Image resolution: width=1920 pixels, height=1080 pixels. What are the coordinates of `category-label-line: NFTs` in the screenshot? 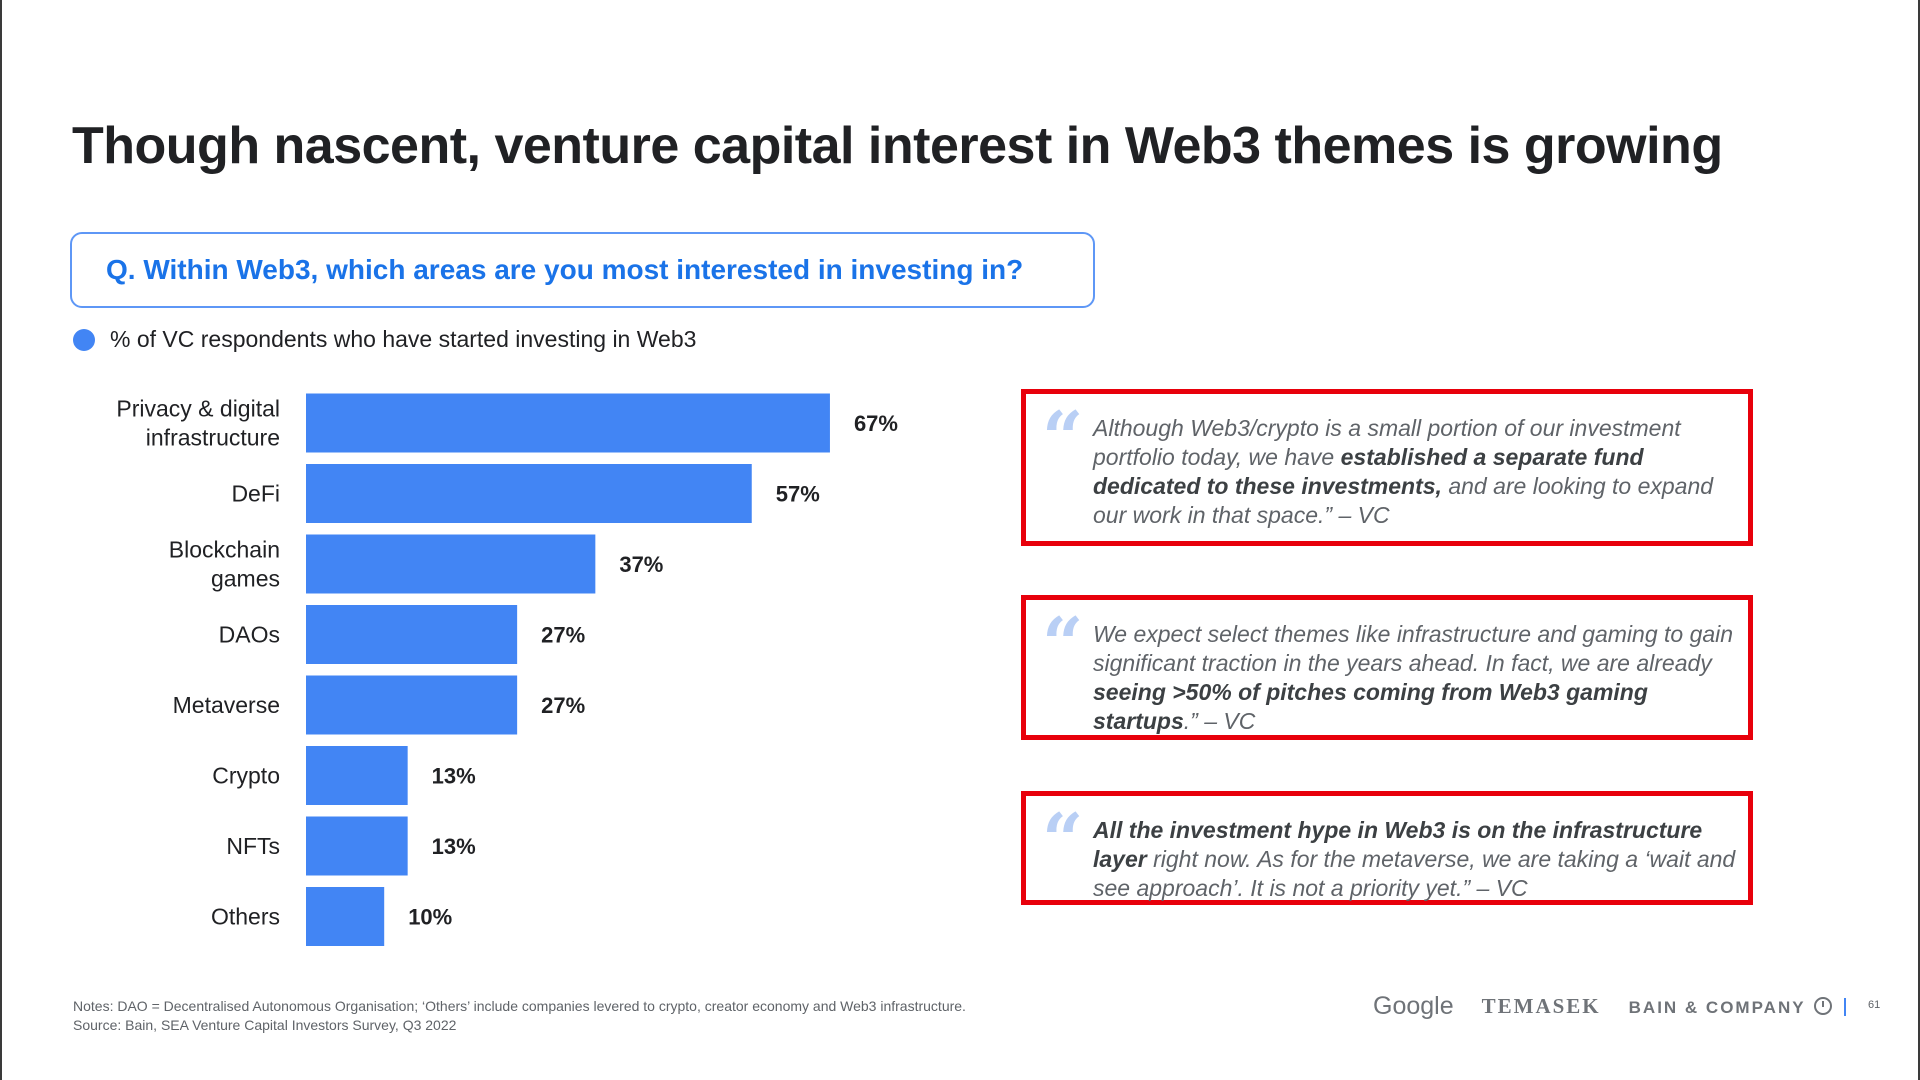 It's located at (253, 846).